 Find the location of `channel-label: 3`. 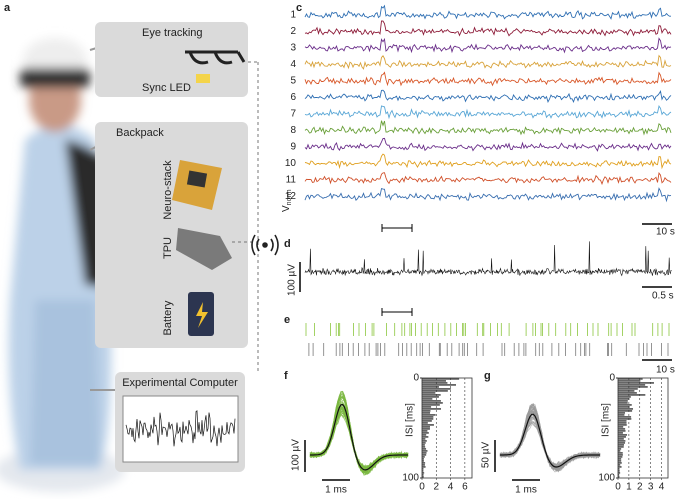

channel-label: 3 is located at coordinates (293, 48).